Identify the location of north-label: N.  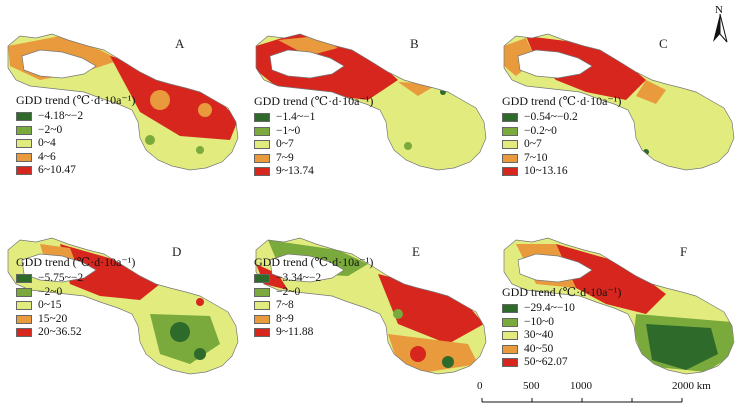
(719, 10).